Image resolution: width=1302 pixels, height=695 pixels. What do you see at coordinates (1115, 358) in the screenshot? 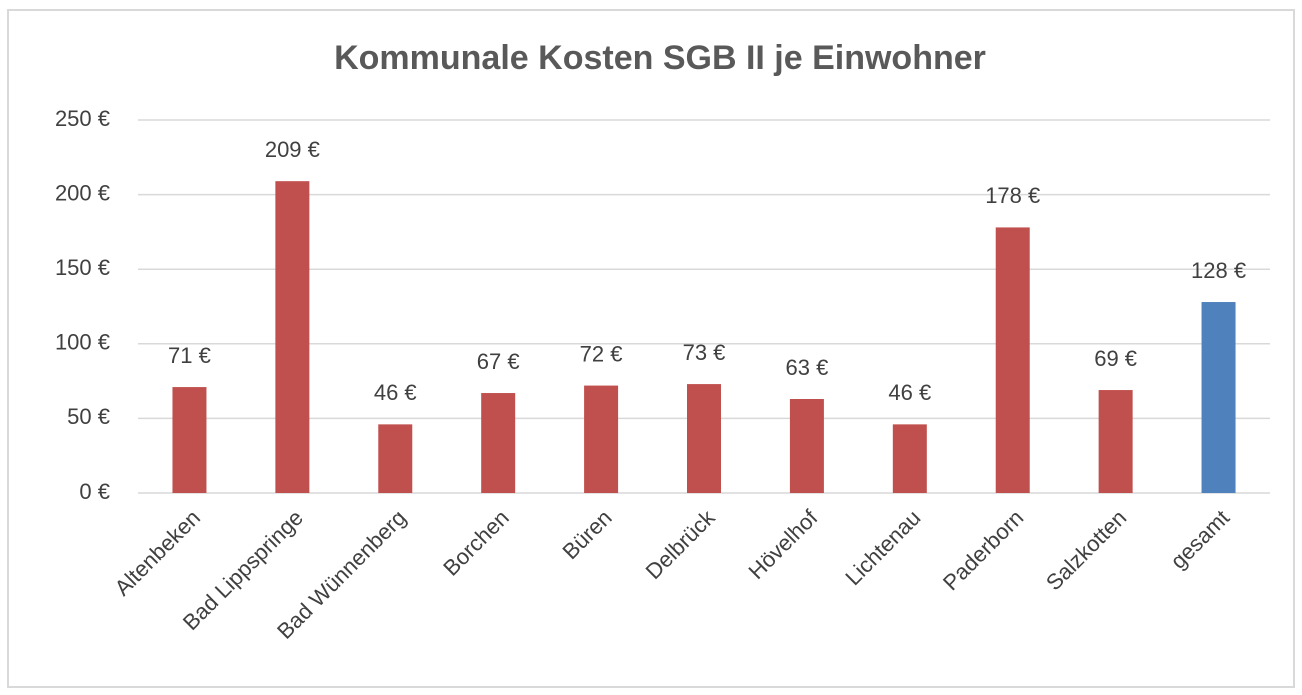
I see `data-label: 69 €` at bounding box center [1115, 358].